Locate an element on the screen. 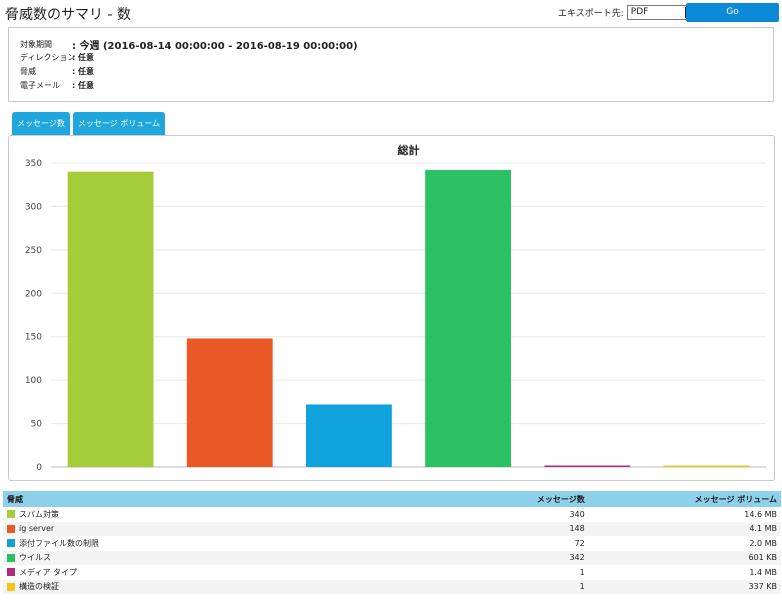  row-name-cell: 添付ファイル数の制限 is located at coordinates (234, 543).